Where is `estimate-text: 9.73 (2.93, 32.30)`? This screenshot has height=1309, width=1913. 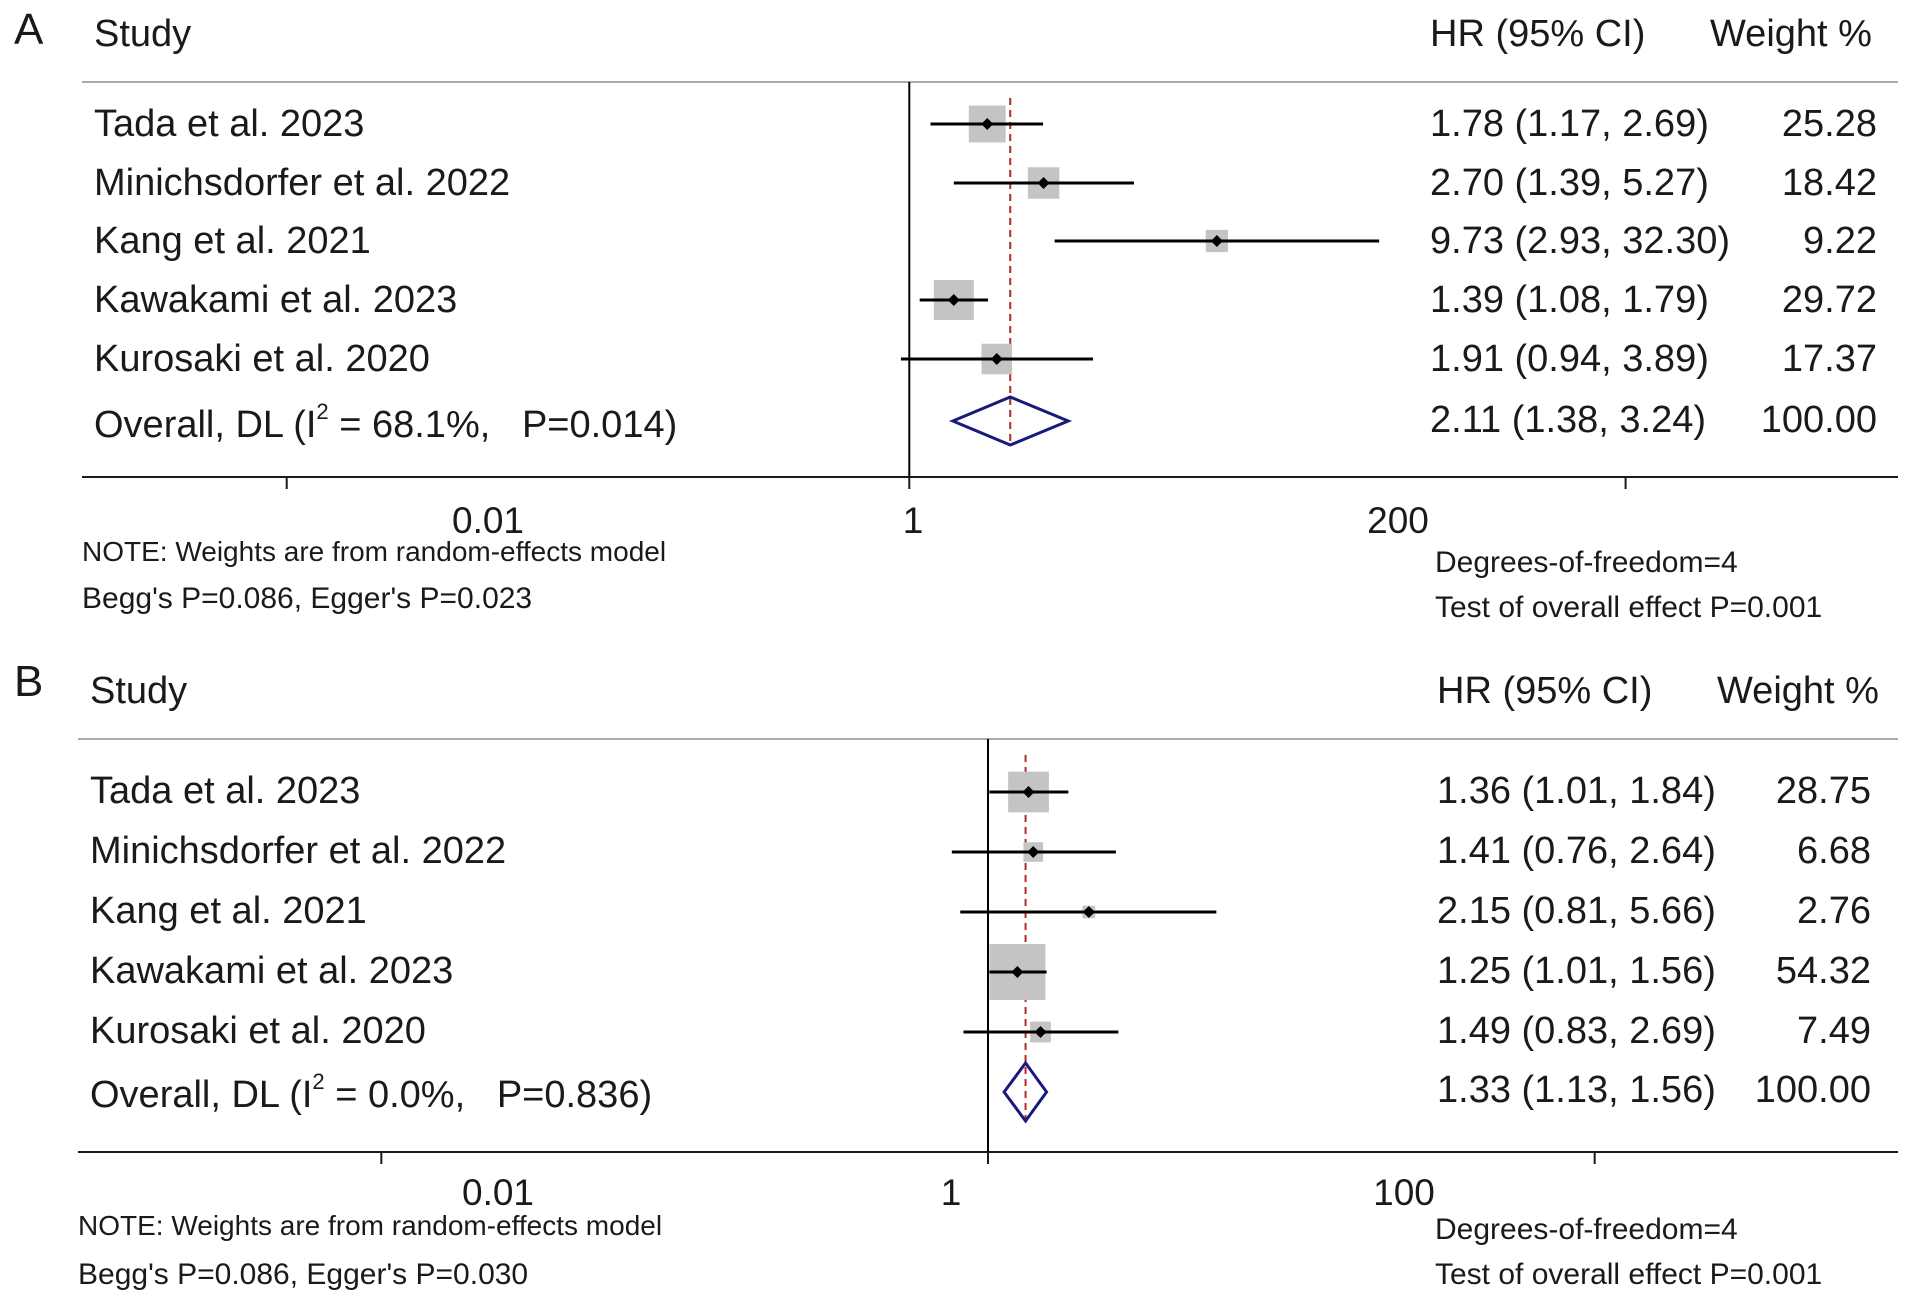
estimate-text: 9.73 (2.93, 32.30) is located at coordinates (1580, 241).